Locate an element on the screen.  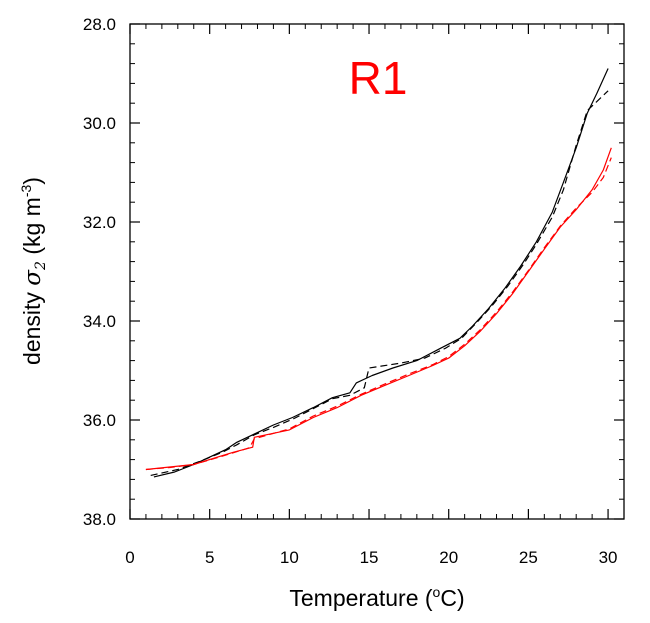
x-axis-title-superscript: o is located at coordinates (437, 592).